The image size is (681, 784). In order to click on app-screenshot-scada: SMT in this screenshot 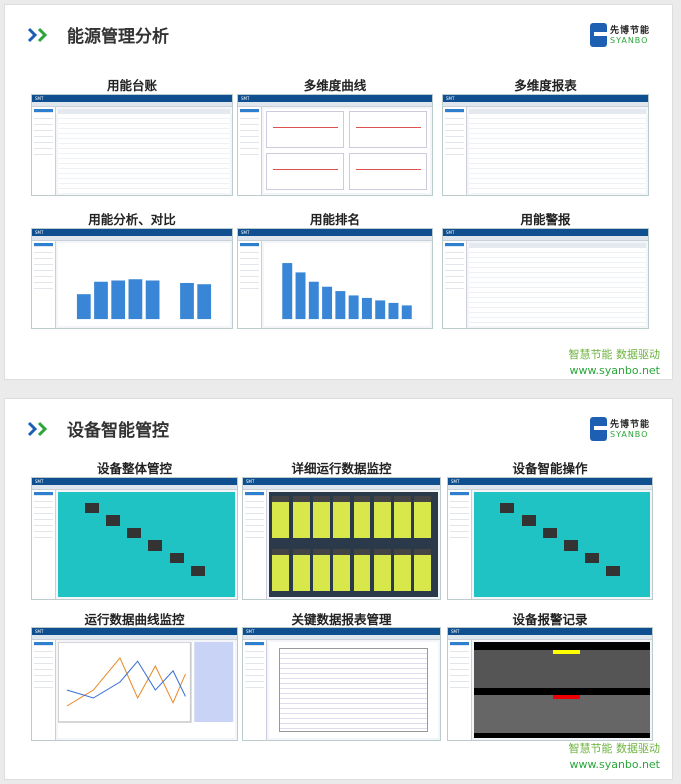, I will do `click(134, 538)`.